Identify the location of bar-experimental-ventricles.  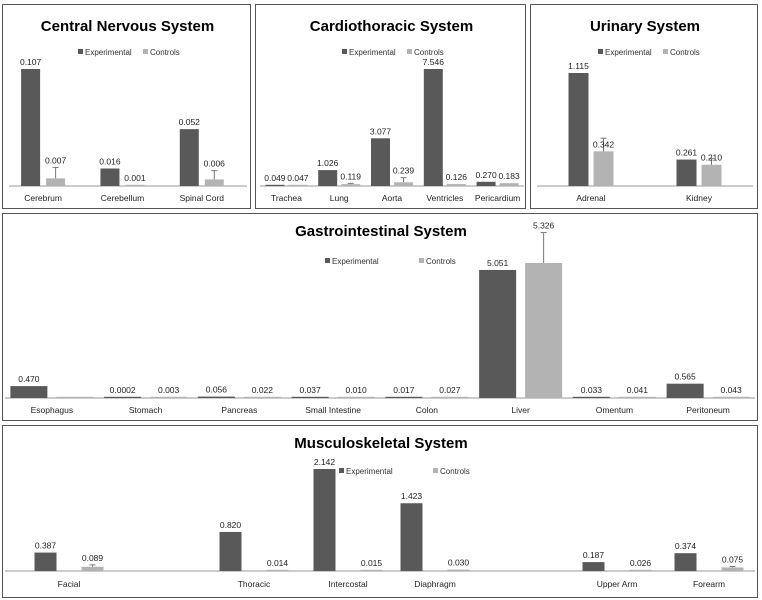
(433, 127).